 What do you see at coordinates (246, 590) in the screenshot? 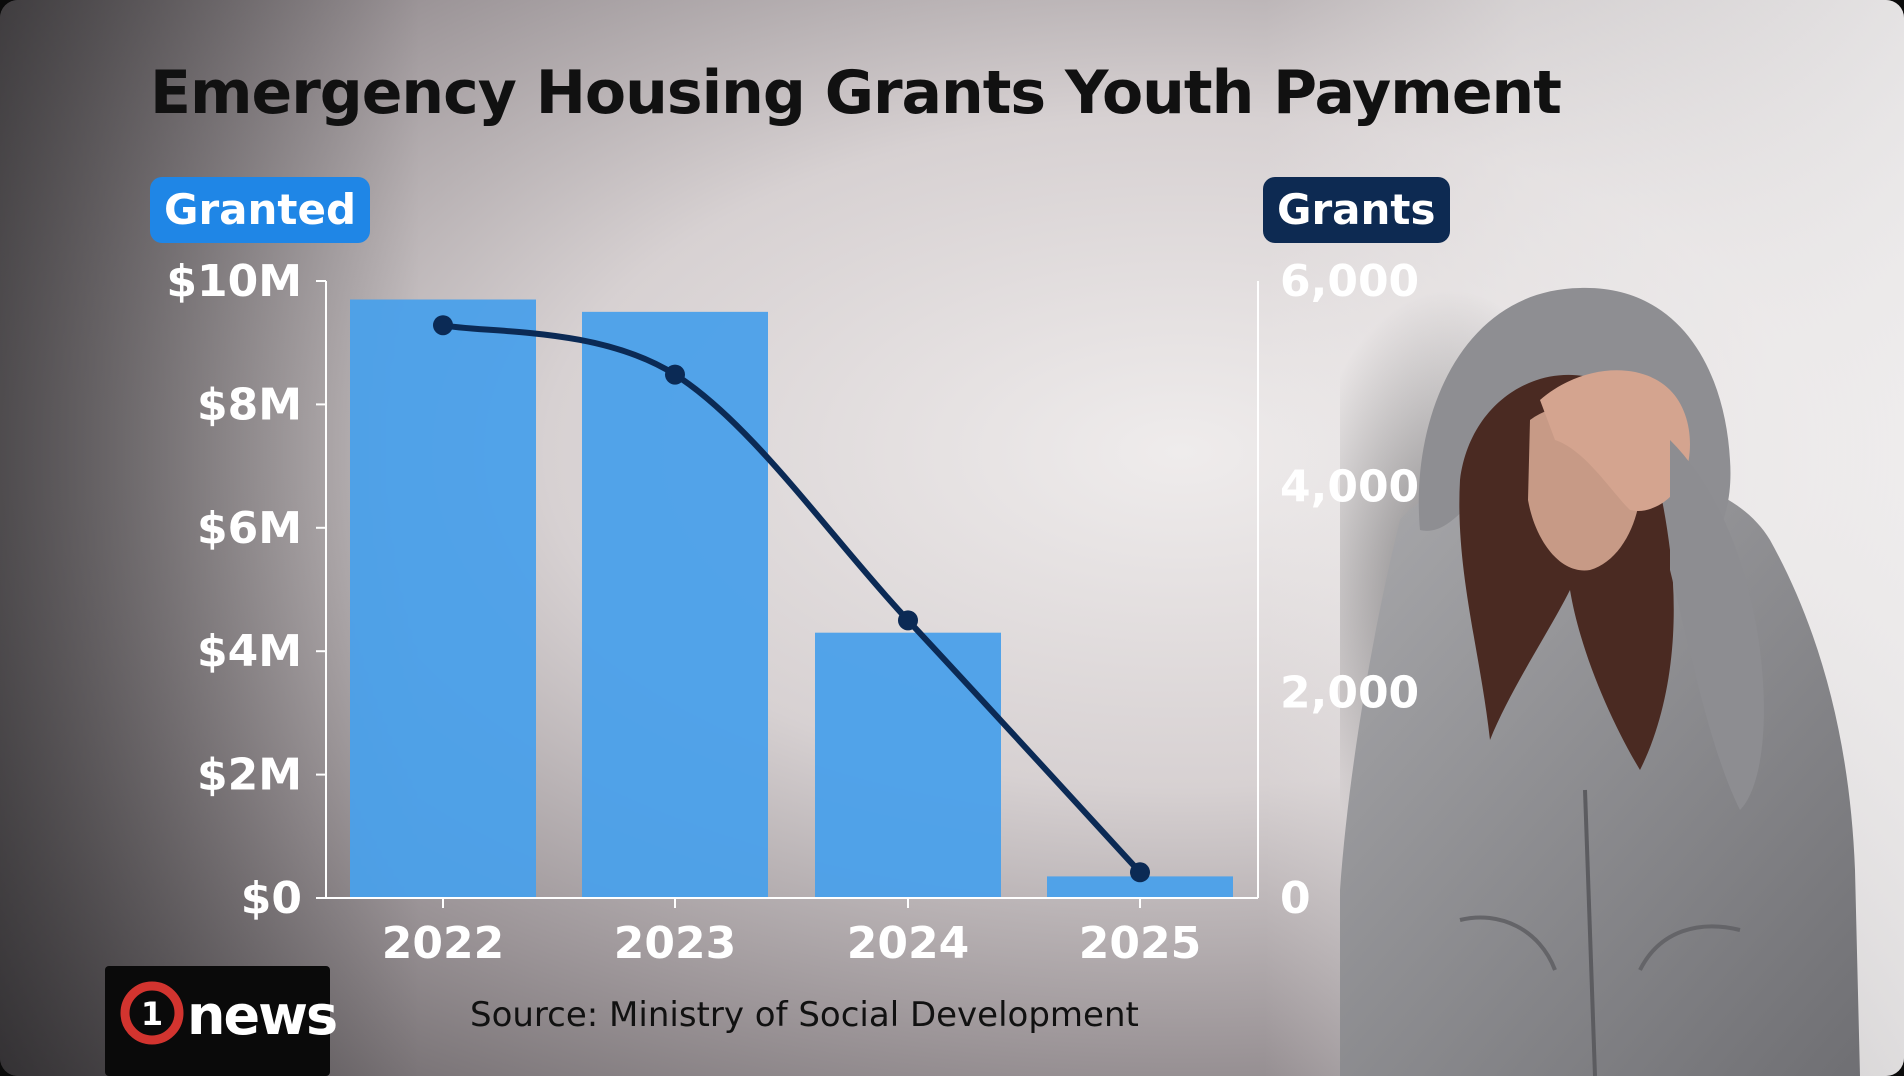
I see `left-axis: $0 $2M $4M $6M $8M $10M` at bounding box center [246, 590].